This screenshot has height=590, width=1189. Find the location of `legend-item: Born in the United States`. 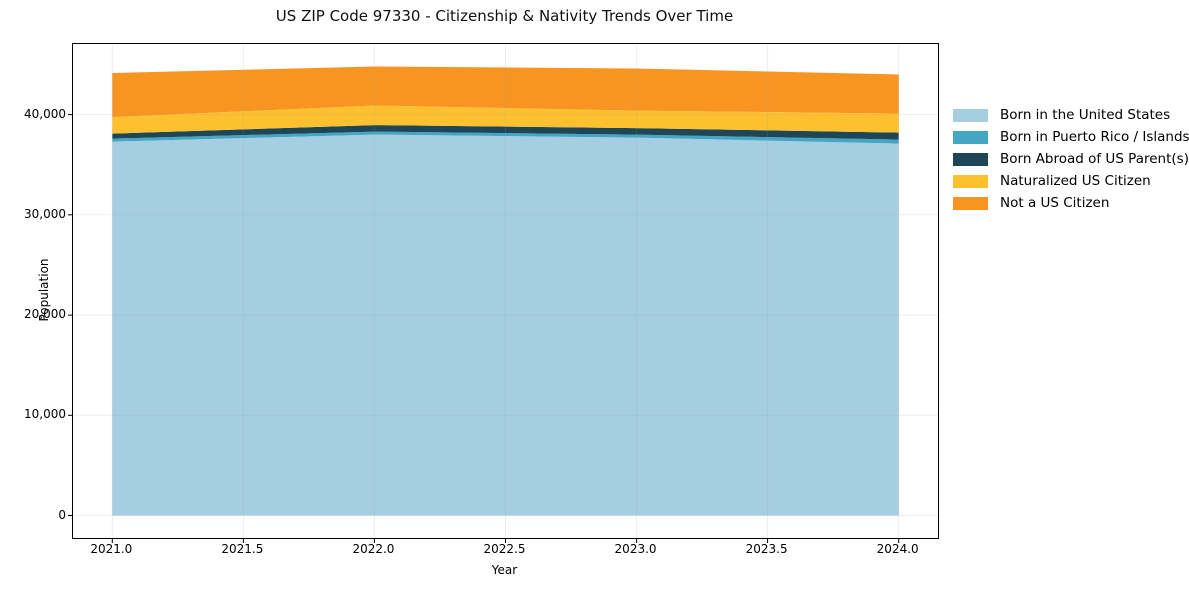

legend-item: Born in the United States is located at coordinates (1071, 115).